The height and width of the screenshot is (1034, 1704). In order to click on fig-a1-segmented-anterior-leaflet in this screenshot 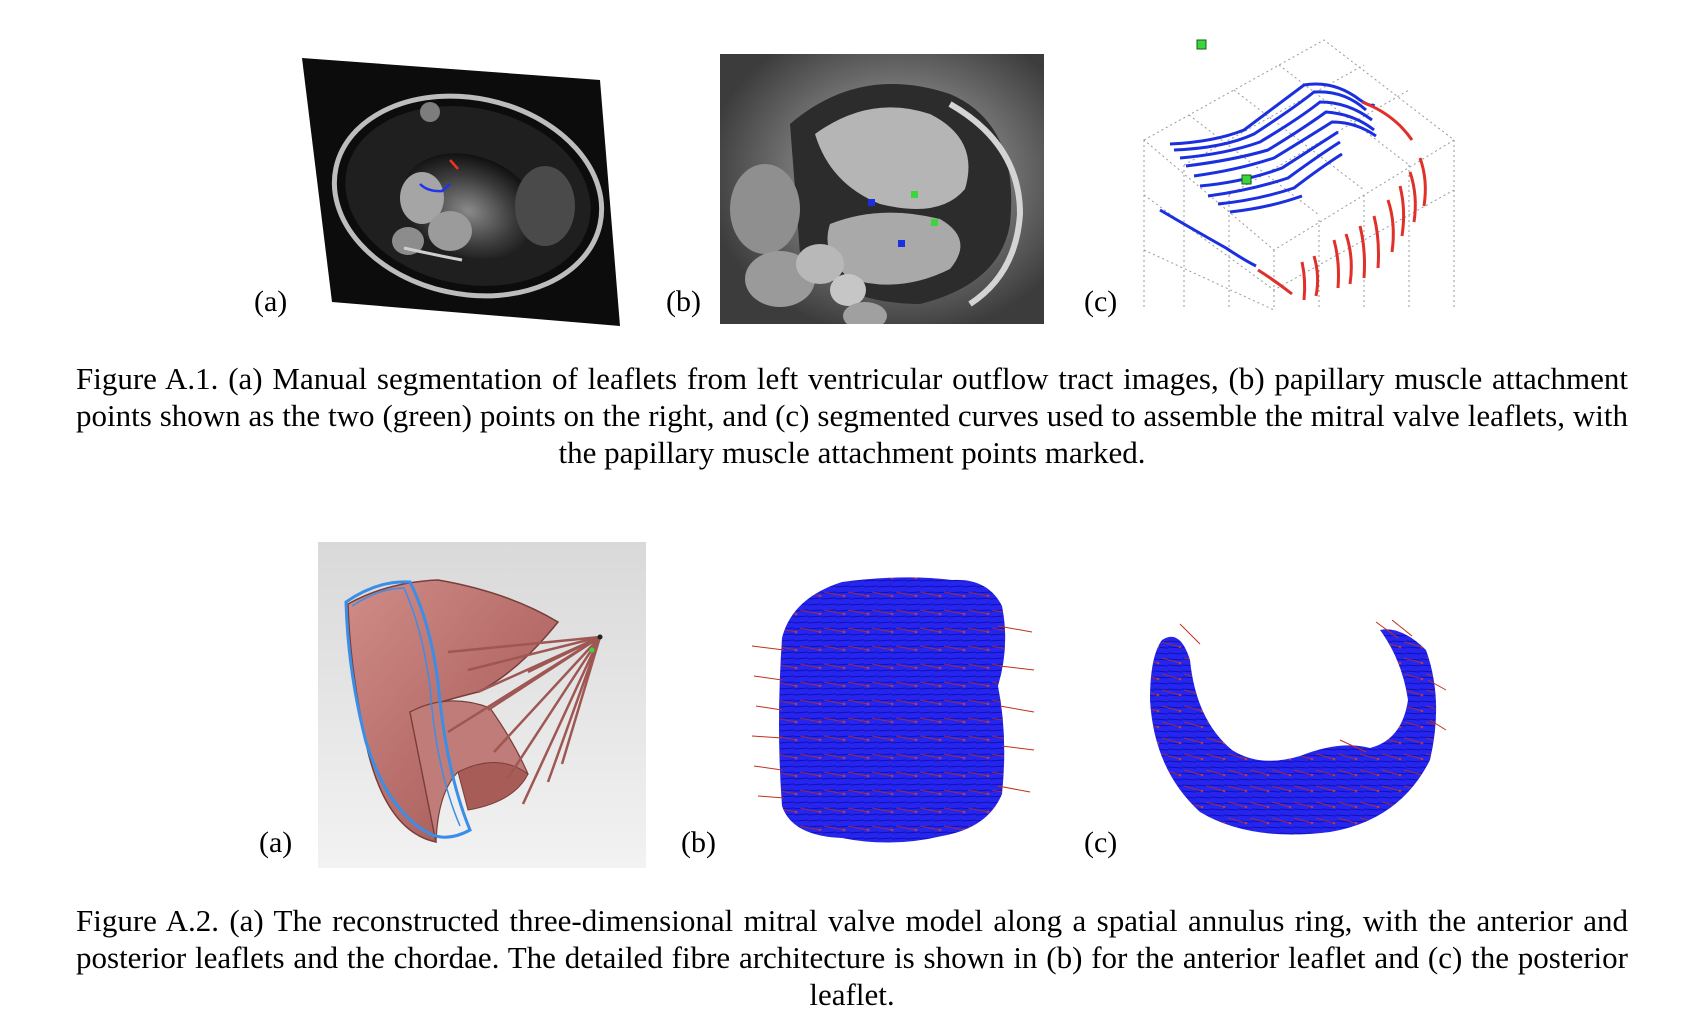, I will do `click(435, 188)`.